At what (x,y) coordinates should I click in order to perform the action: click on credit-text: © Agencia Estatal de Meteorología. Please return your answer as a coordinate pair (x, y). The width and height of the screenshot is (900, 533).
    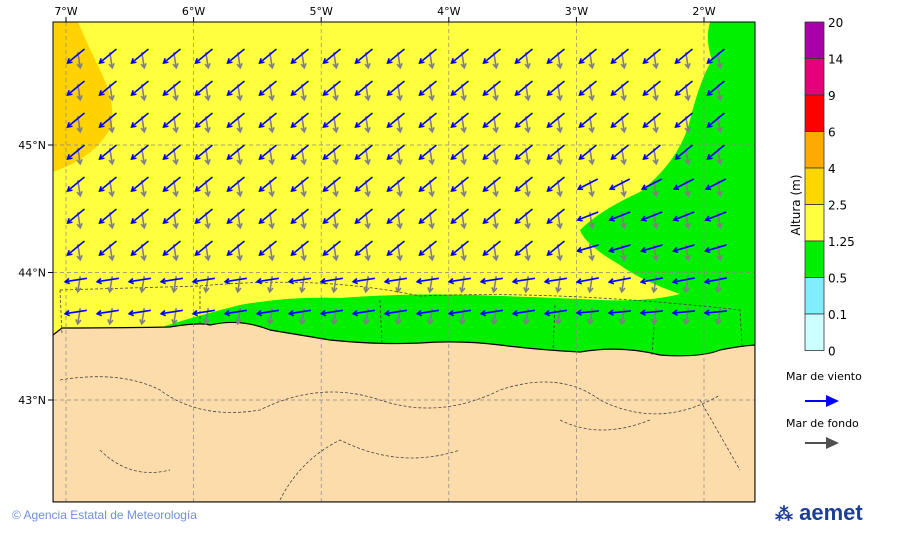
    Looking at the image, I should click on (104, 515).